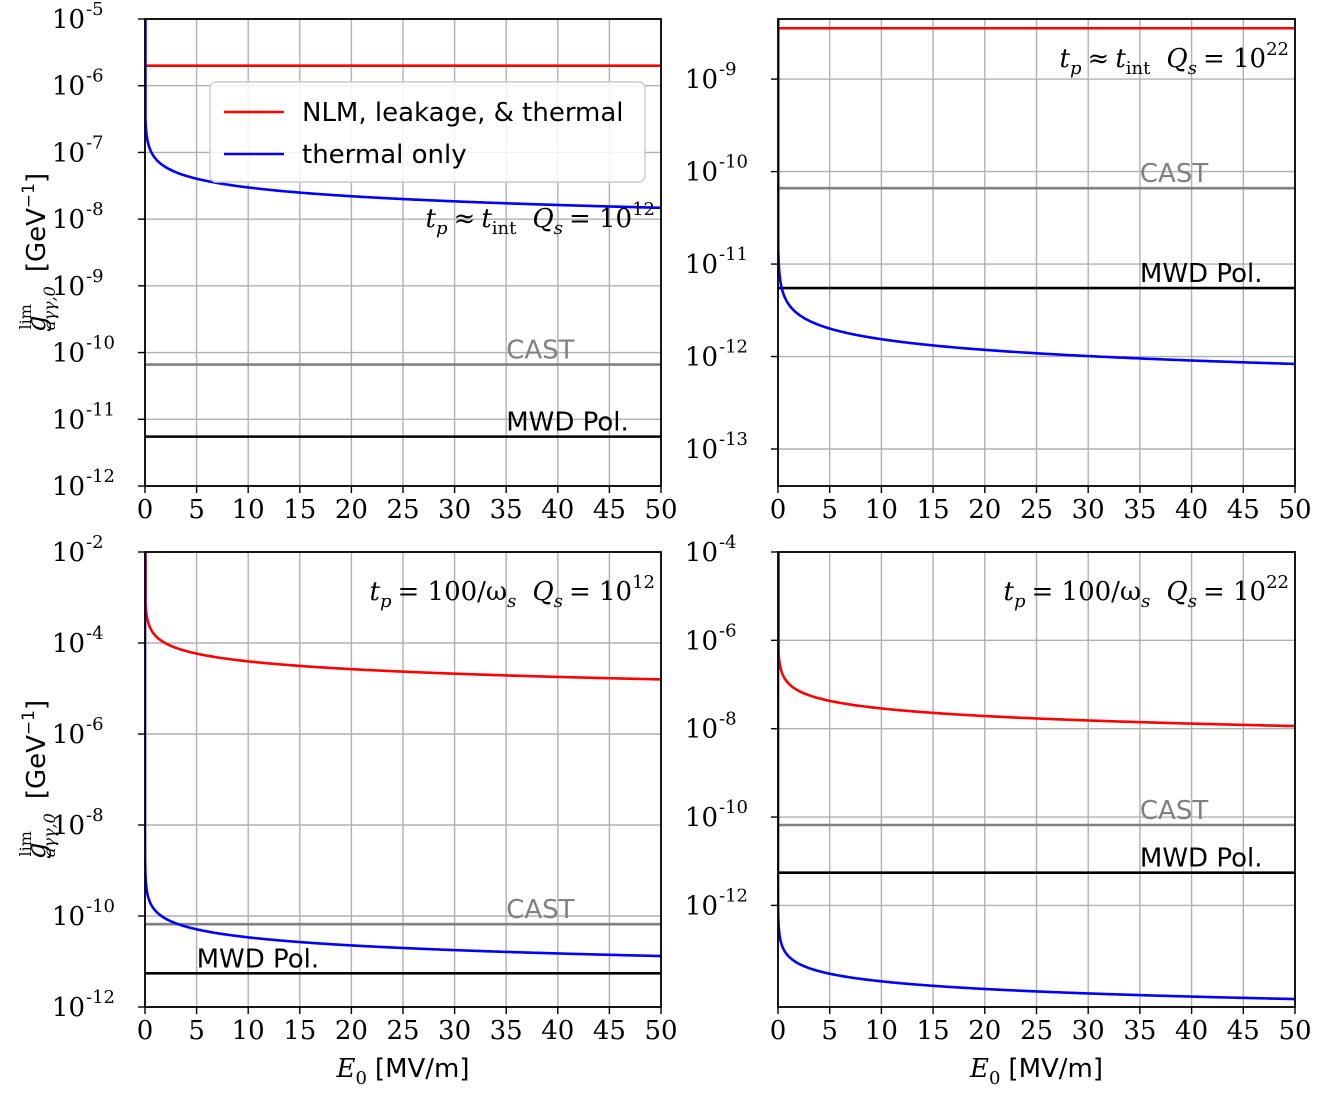  I want to click on annotation-equals: = 10, so click(1234, 59).